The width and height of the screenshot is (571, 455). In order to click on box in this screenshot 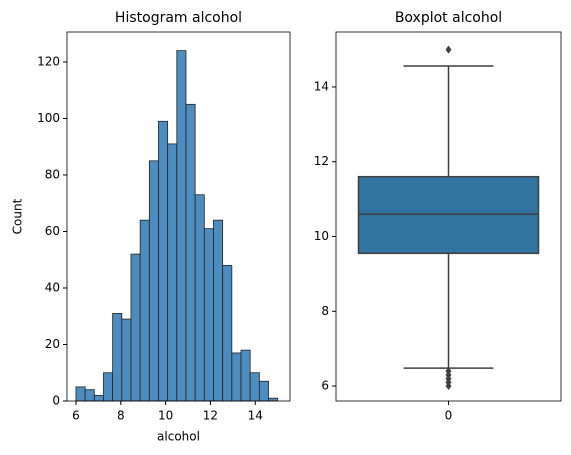, I will do `click(448, 215)`.